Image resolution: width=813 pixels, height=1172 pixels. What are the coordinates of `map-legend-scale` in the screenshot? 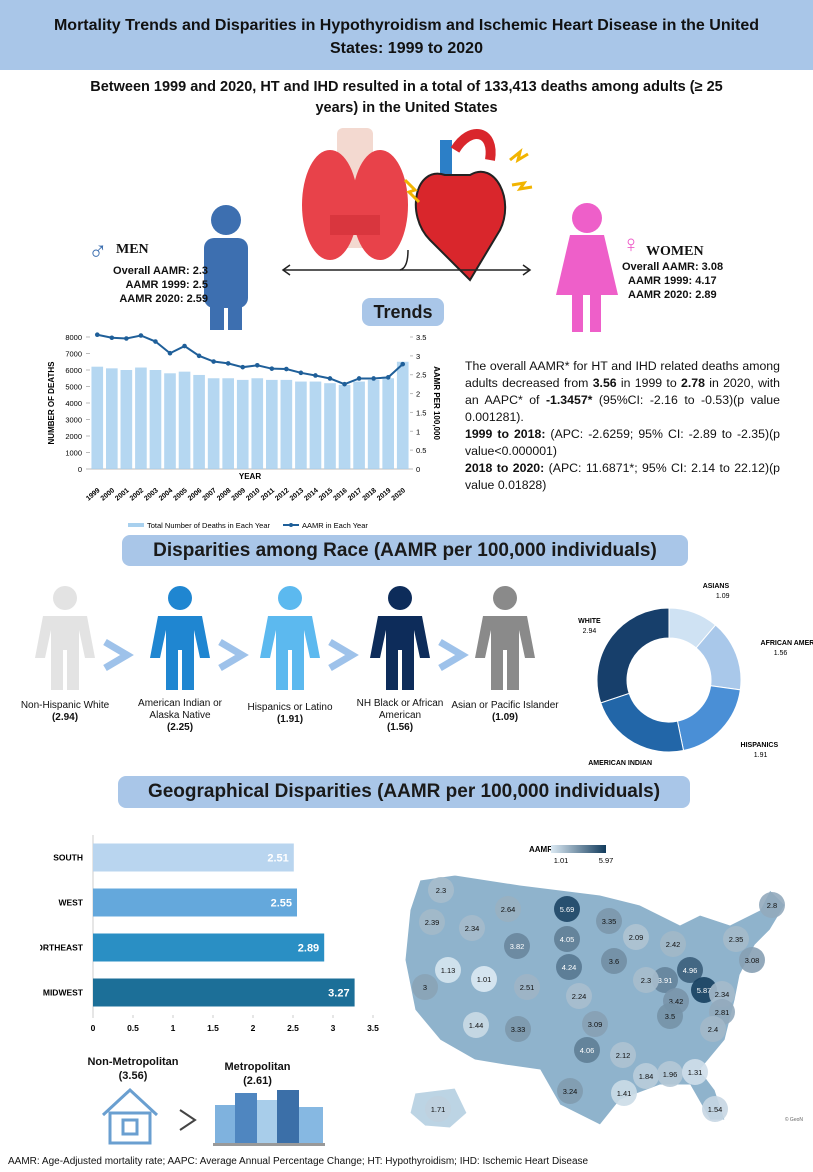 It's located at (578, 849).